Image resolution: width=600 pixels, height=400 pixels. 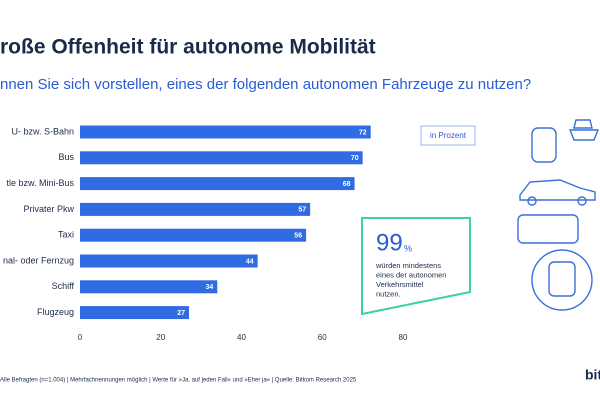 I want to click on y-tick-label: U- bzw. S-Bahn, so click(x=42, y=131).